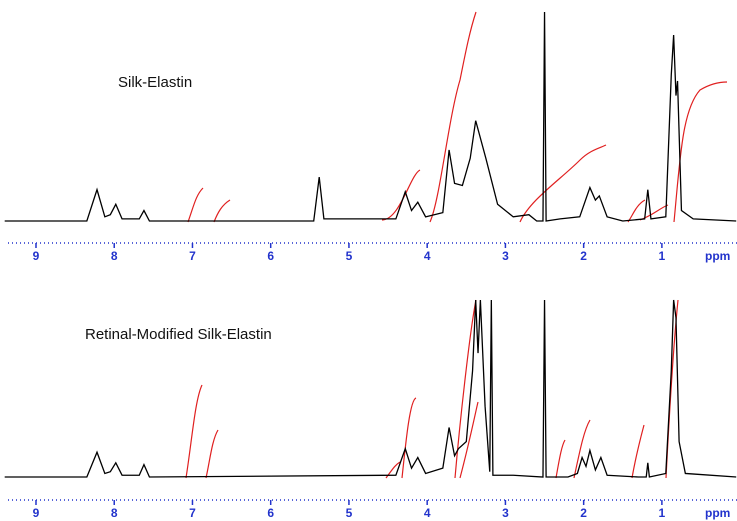 This screenshot has height=521, width=737. I want to click on chart-title: Retinal-Modified Silk-Elastin, so click(178, 334).